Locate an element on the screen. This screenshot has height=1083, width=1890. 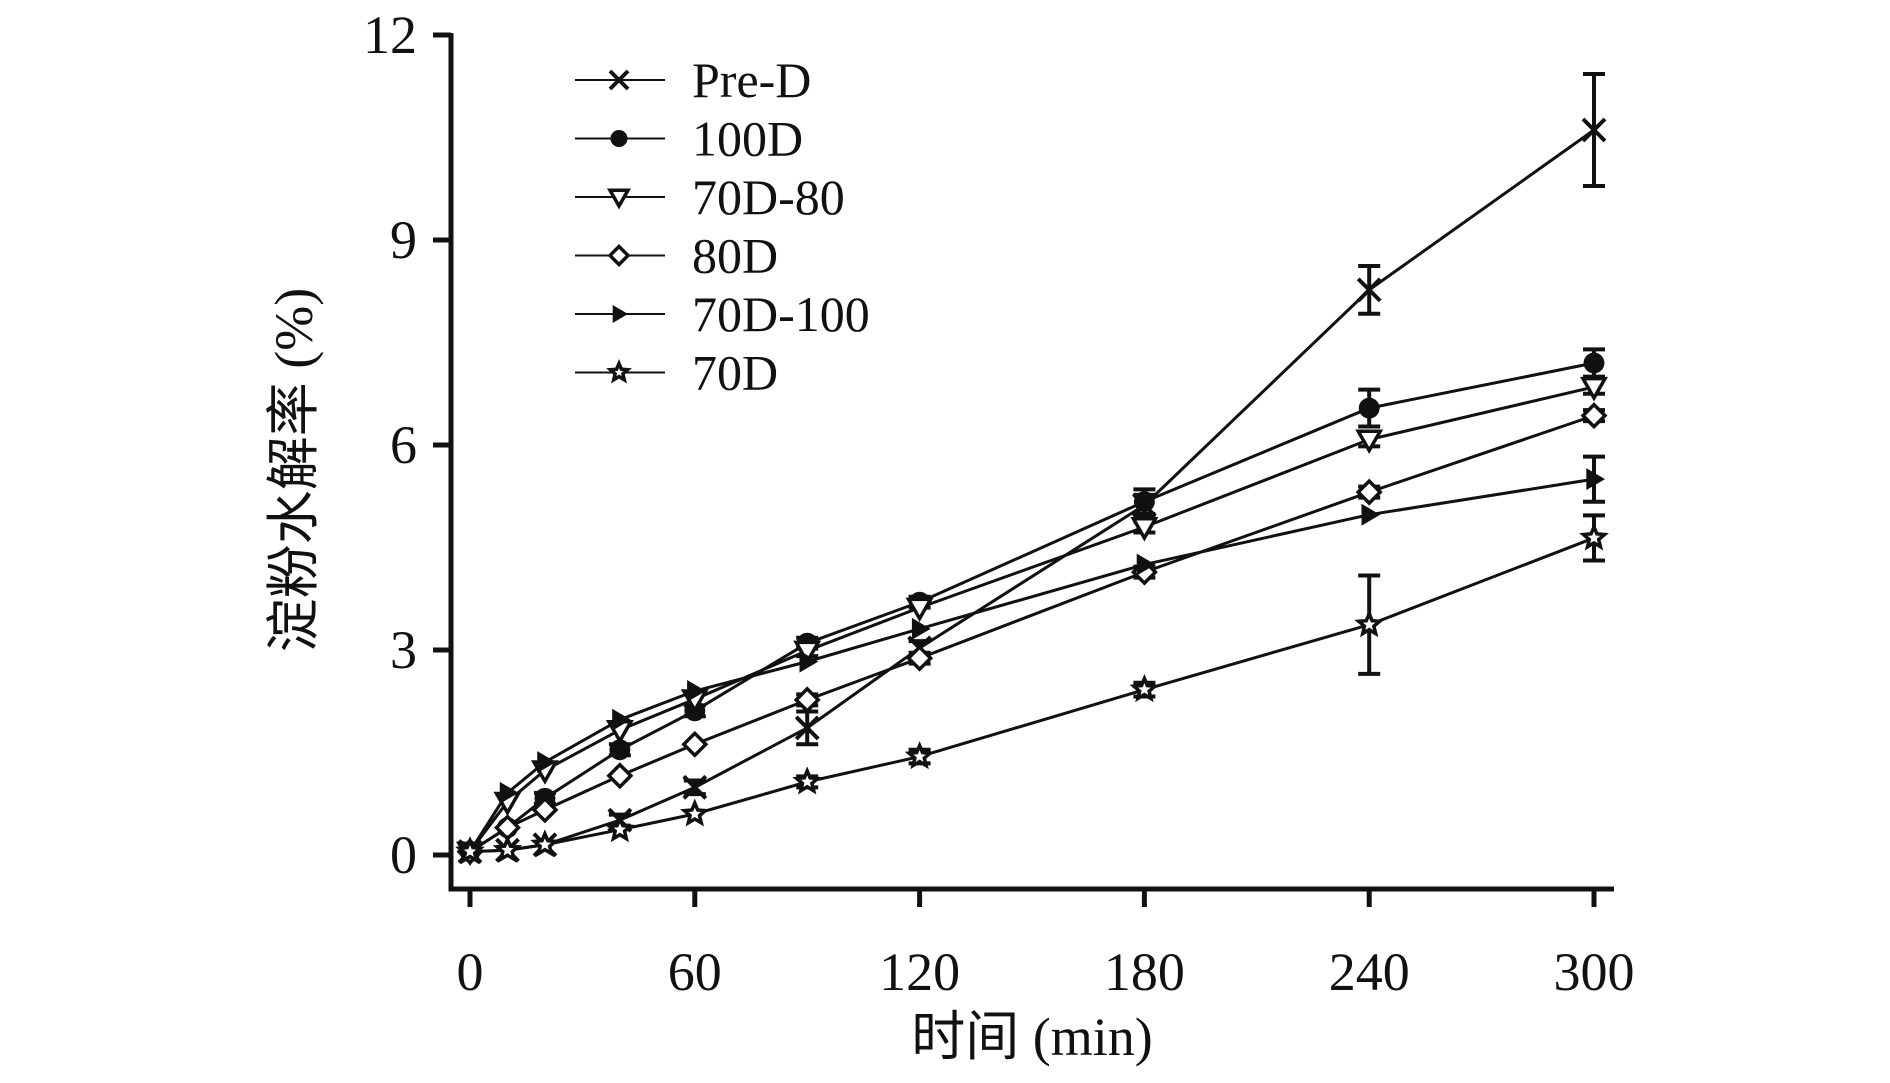
x-ticks: 0 60 120 180 240 300 is located at coordinates (1046, 945).